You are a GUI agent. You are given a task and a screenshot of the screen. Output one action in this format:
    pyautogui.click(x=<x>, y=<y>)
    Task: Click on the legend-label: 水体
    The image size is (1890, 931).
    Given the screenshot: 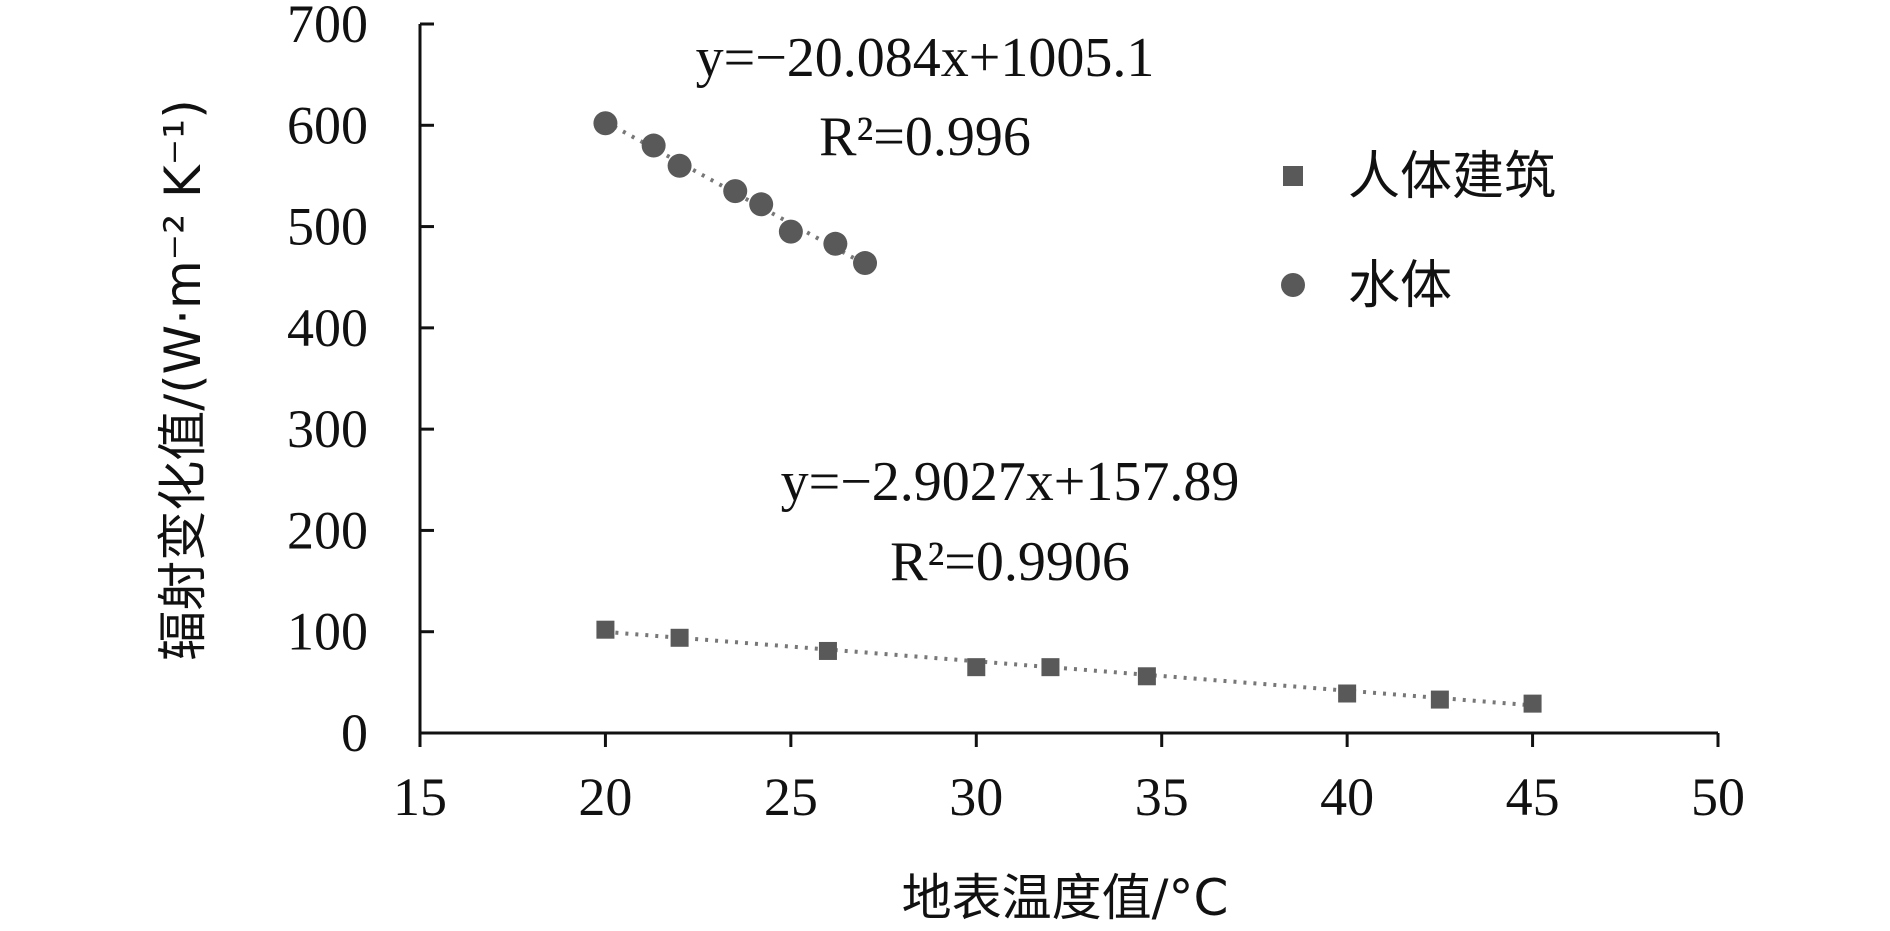 What is the action you would take?
    pyautogui.click(x=1400, y=286)
    